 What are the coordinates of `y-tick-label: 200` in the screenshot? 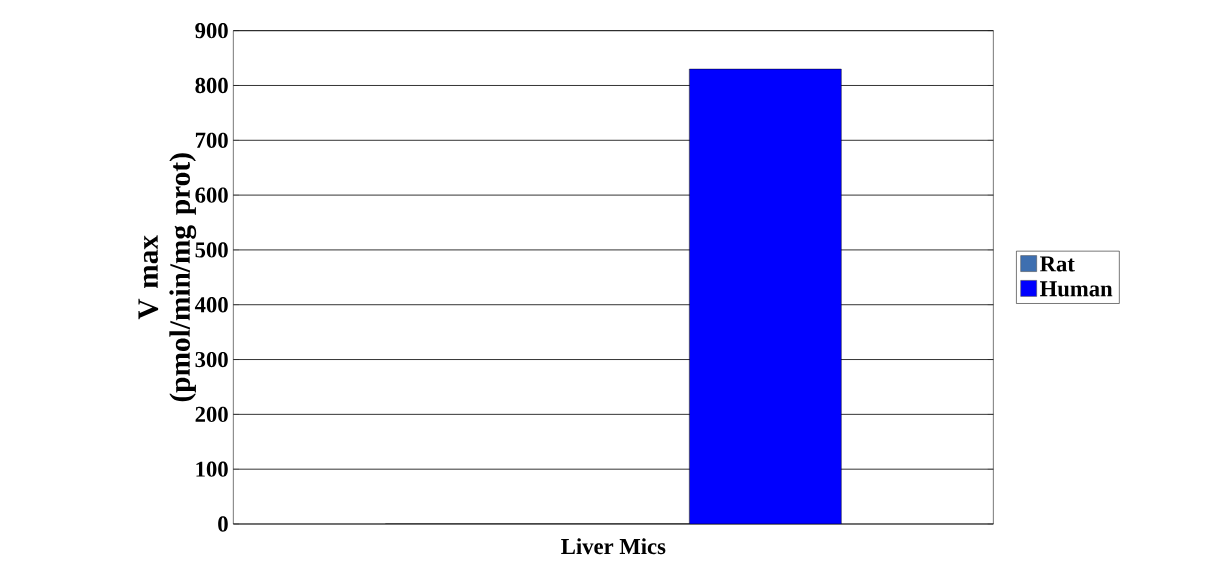 It's located at (211, 414).